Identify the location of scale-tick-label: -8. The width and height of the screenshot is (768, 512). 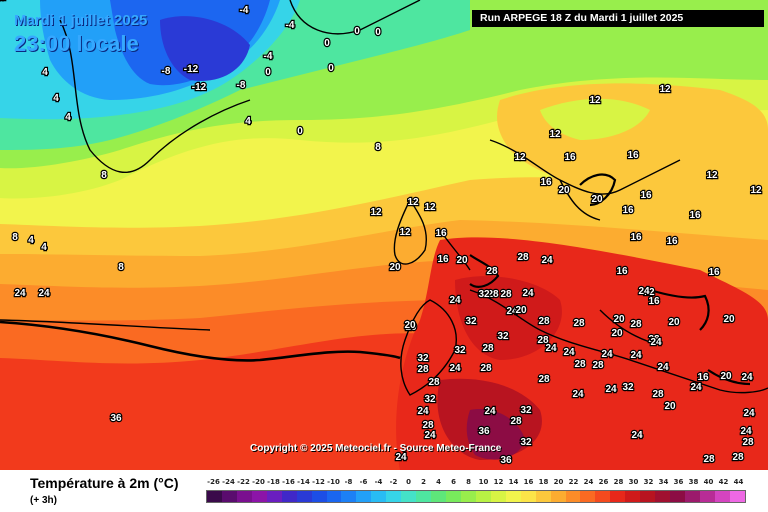
(348, 482).